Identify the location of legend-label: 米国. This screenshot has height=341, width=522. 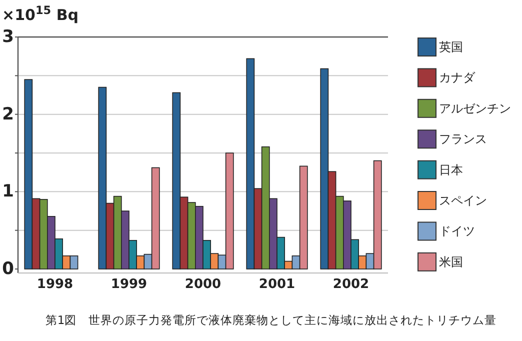
(451, 261).